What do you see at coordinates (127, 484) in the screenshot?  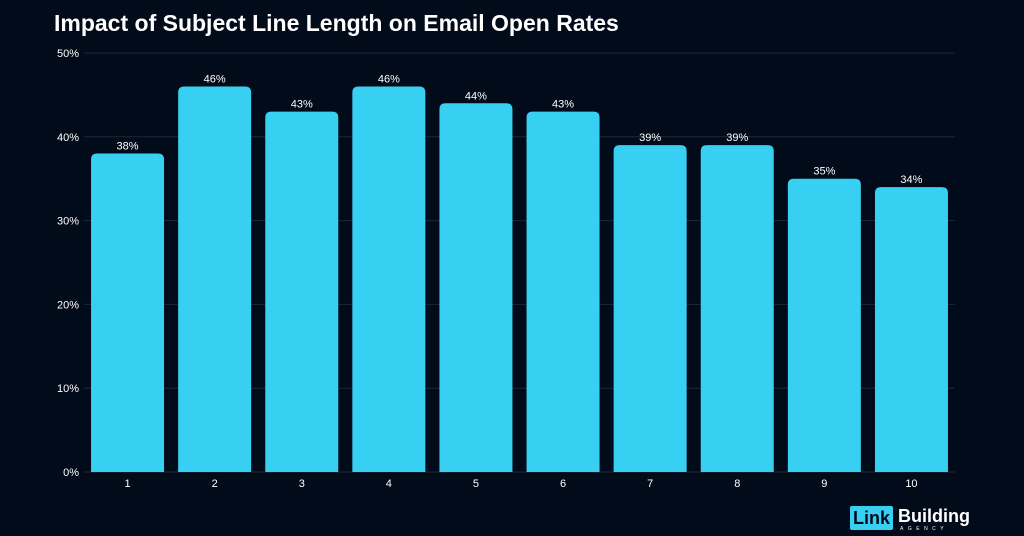 I see `x-tick-label: 1` at bounding box center [127, 484].